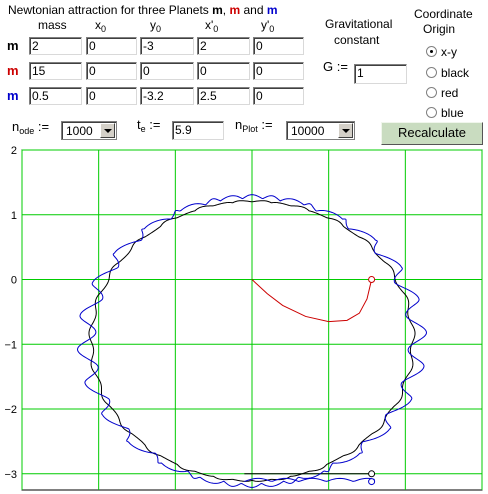  Describe the element at coordinates (223, 71) in the screenshot. I see `m2-xp0-input: 0` at that location.